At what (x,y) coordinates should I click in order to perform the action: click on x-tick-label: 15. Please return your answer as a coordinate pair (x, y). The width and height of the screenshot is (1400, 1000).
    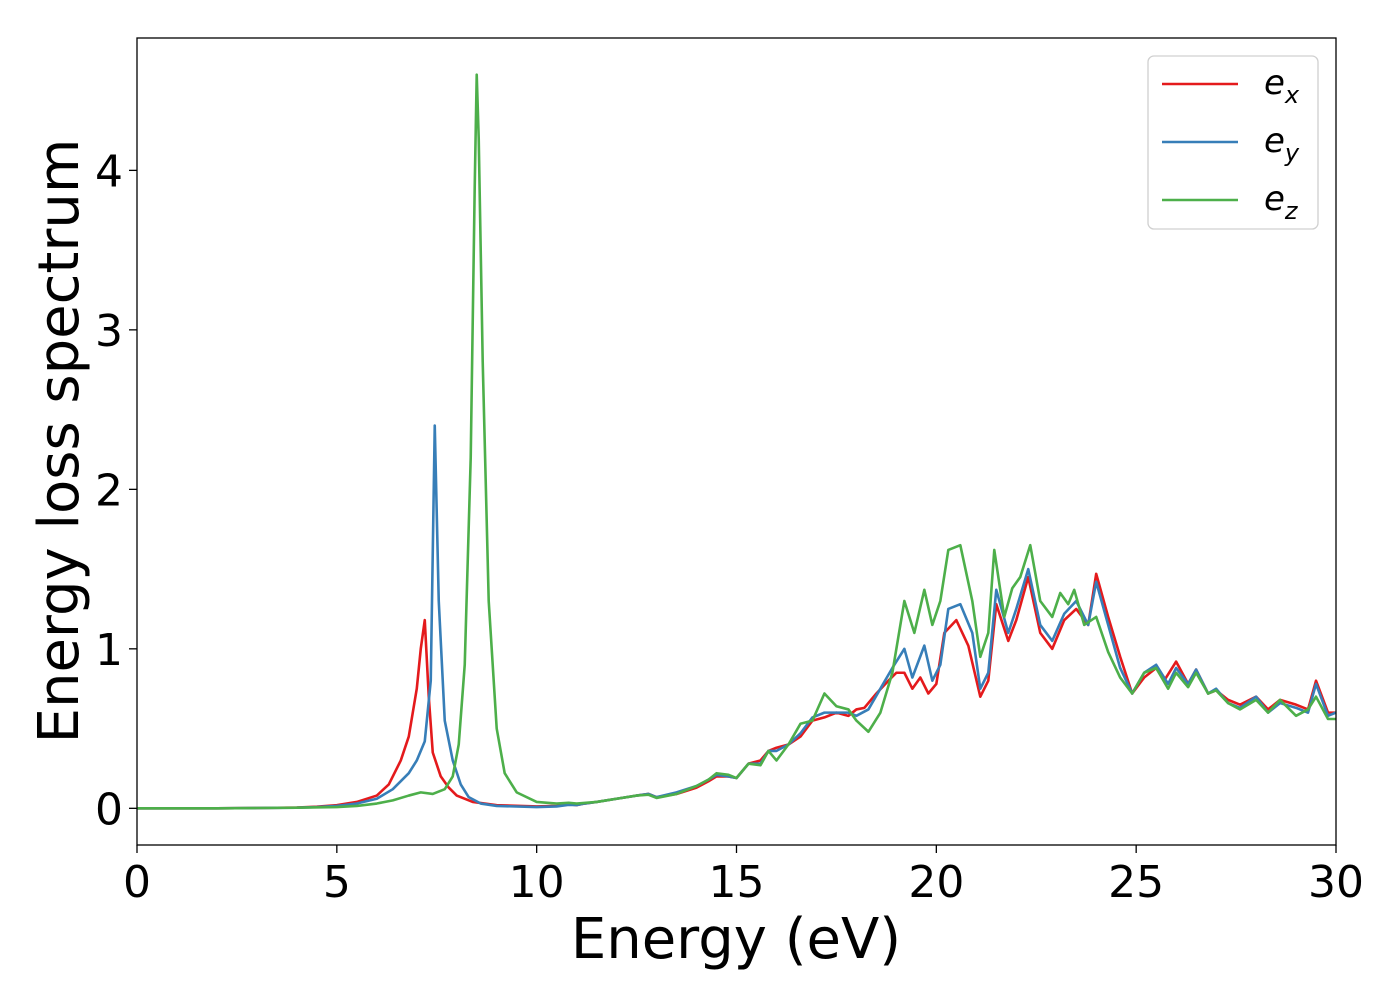
    Looking at the image, I should click on (737, 882).